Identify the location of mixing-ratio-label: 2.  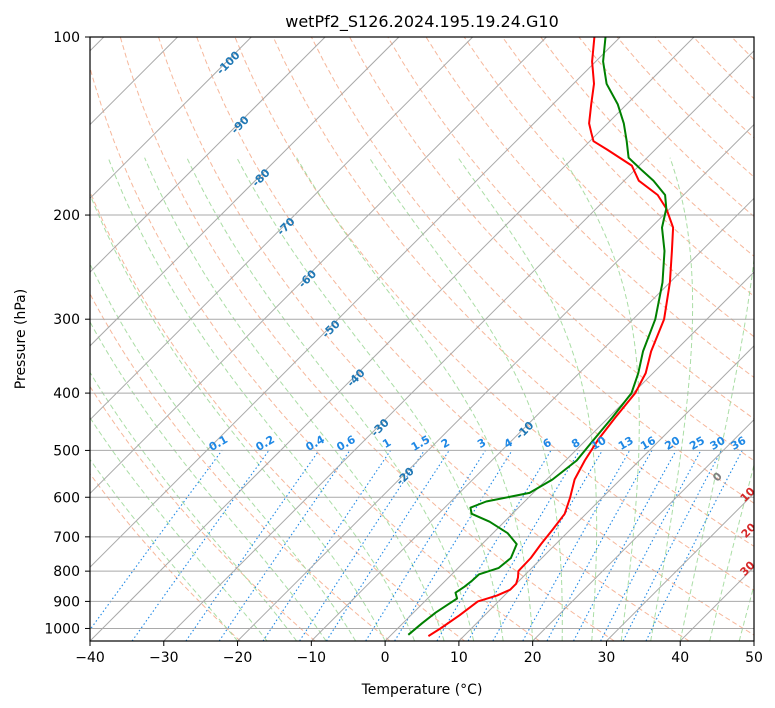
(445, 443).